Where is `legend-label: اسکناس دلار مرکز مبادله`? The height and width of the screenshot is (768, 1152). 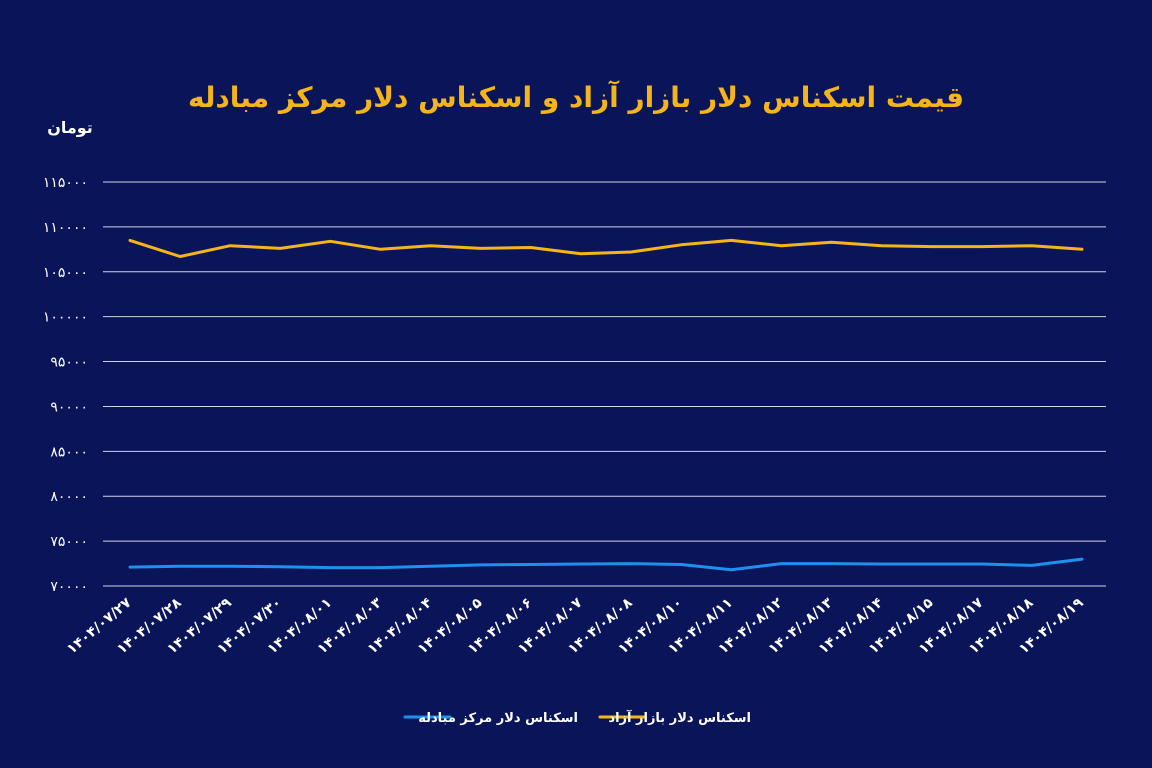 legend-label: اسکناس دلار مرکز مبادله is located at coordinates (498, 718).